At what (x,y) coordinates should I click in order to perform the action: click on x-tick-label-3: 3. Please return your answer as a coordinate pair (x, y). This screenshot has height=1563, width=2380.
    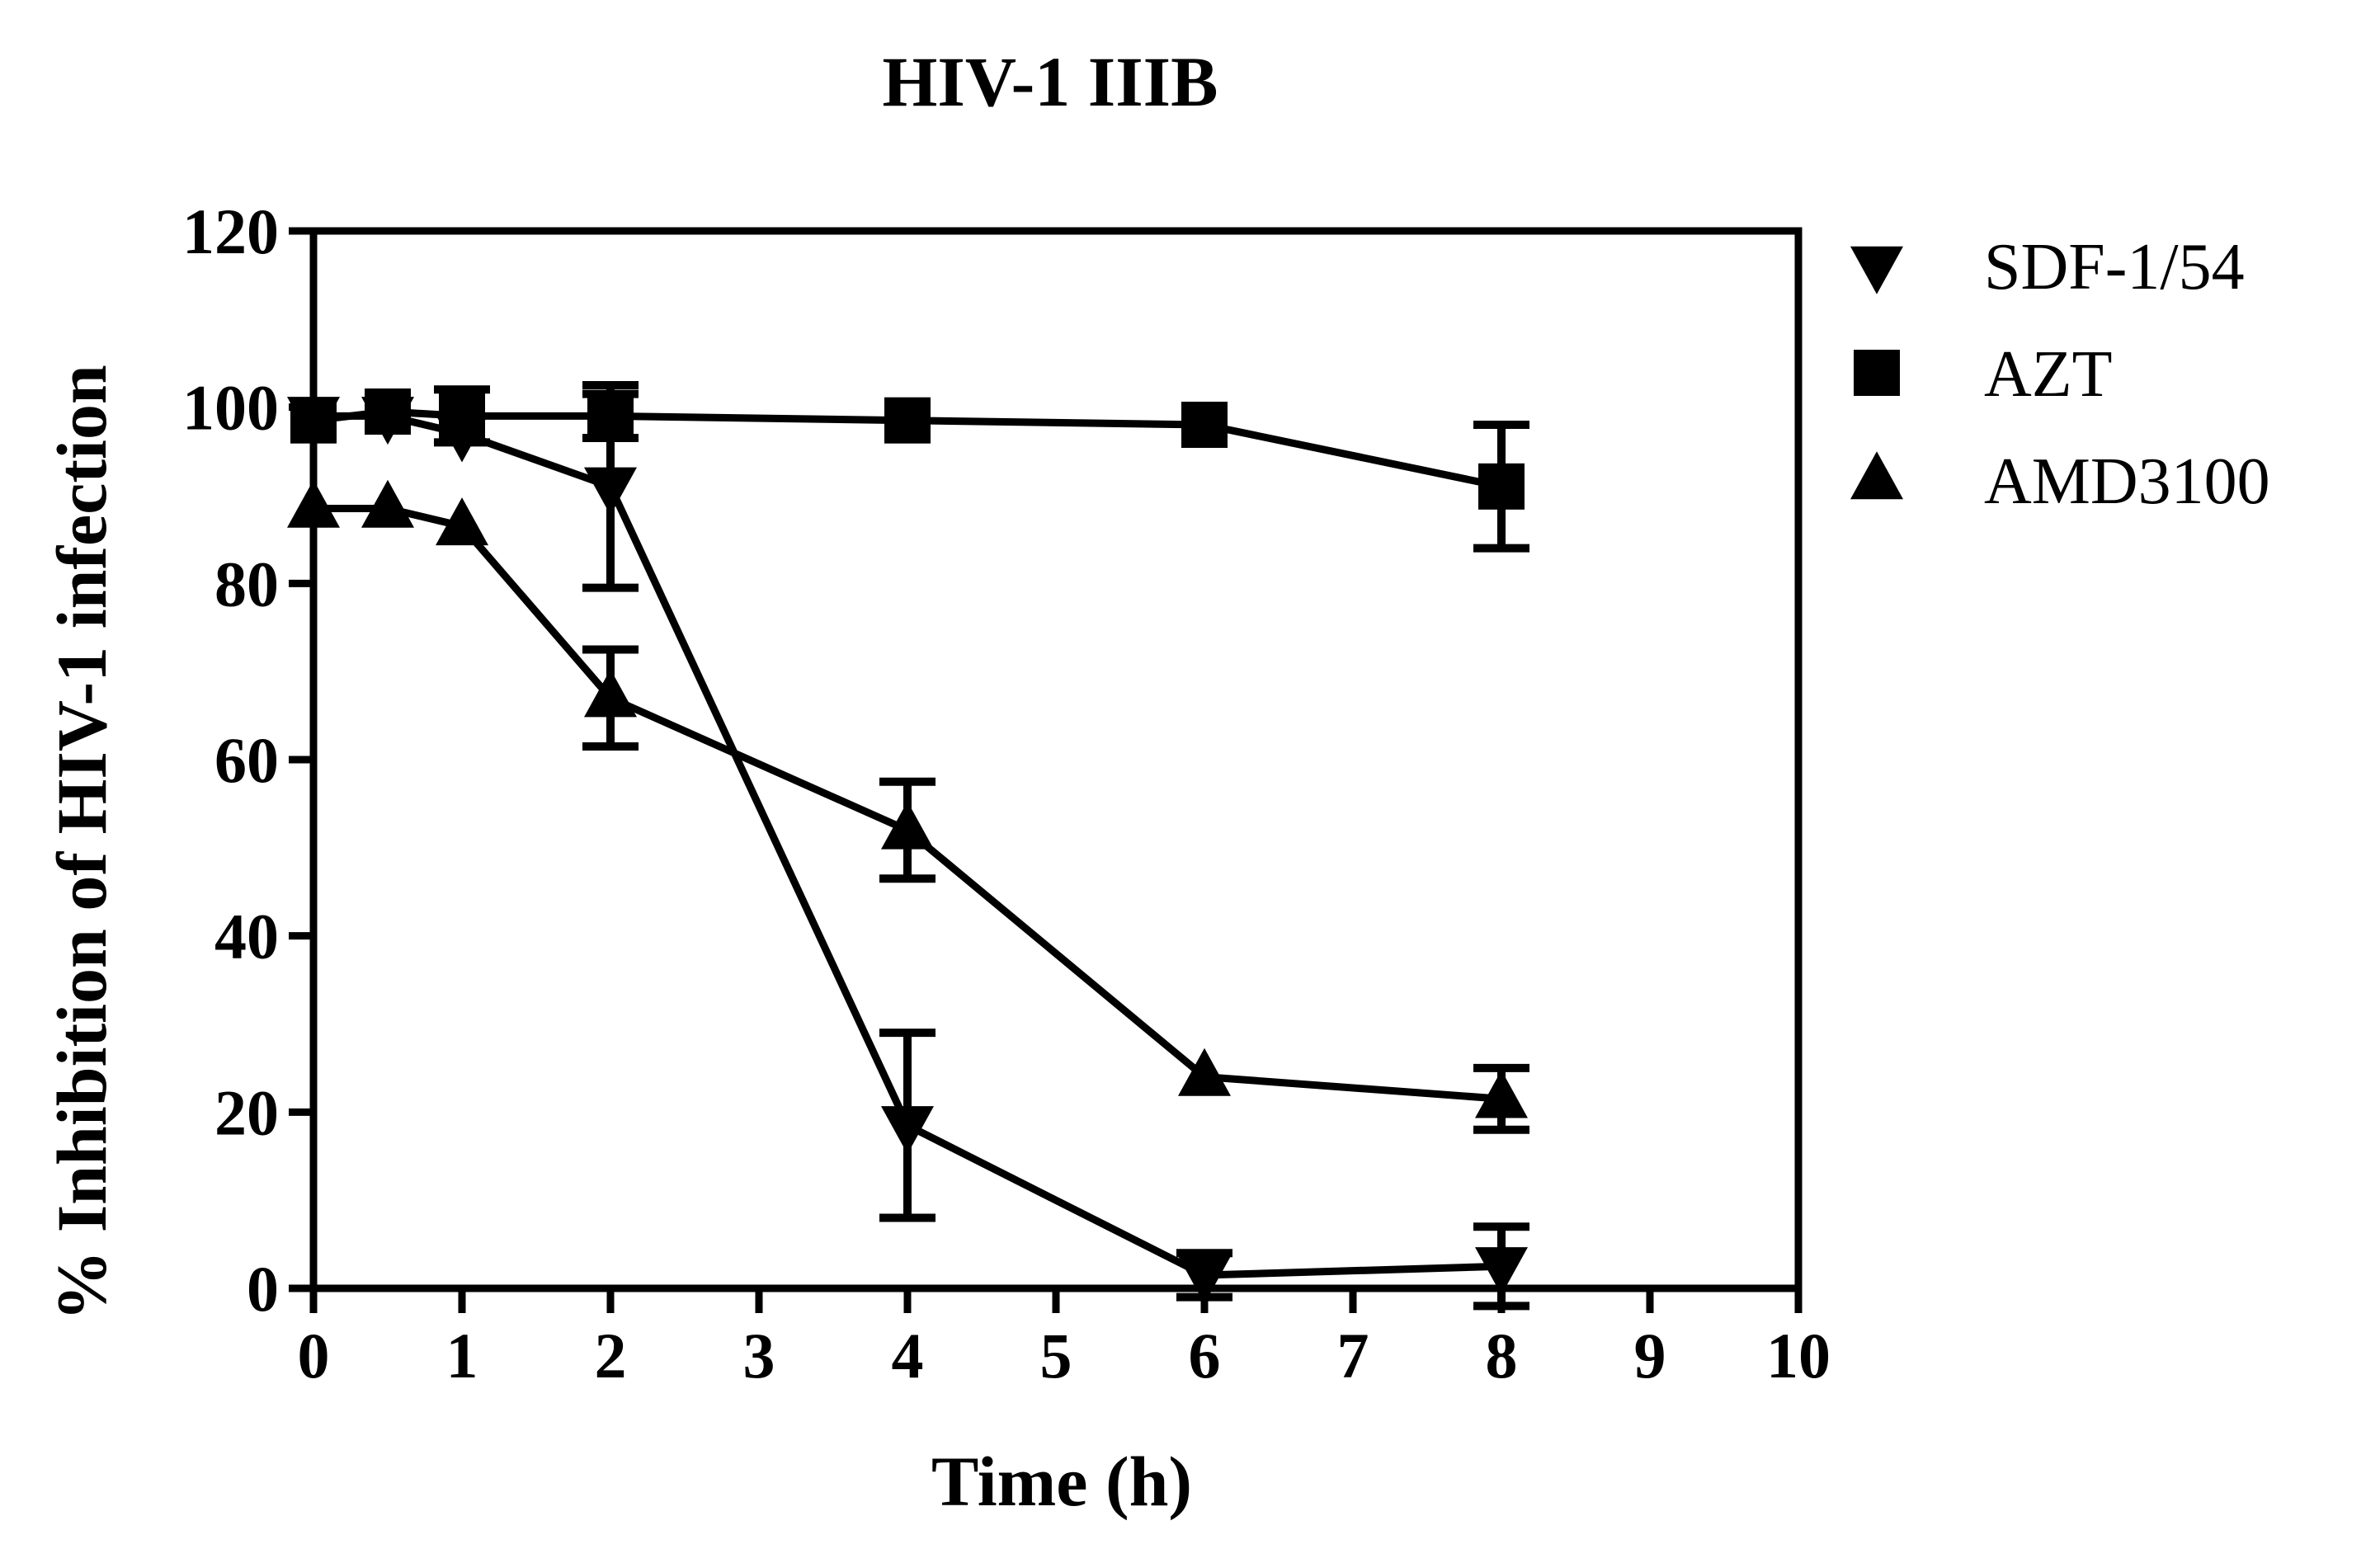
    Looking at the image, I should click on (759, 1355).